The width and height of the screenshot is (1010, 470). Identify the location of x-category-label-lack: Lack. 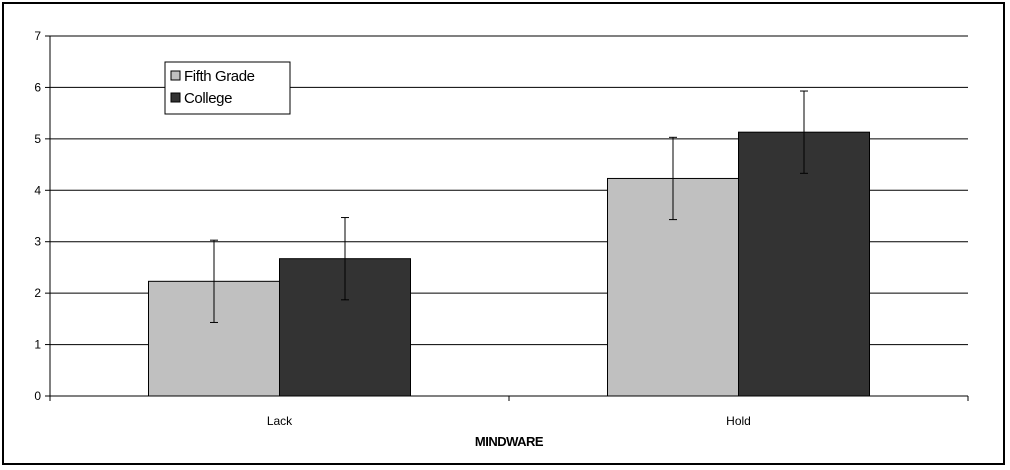
(280, 421).